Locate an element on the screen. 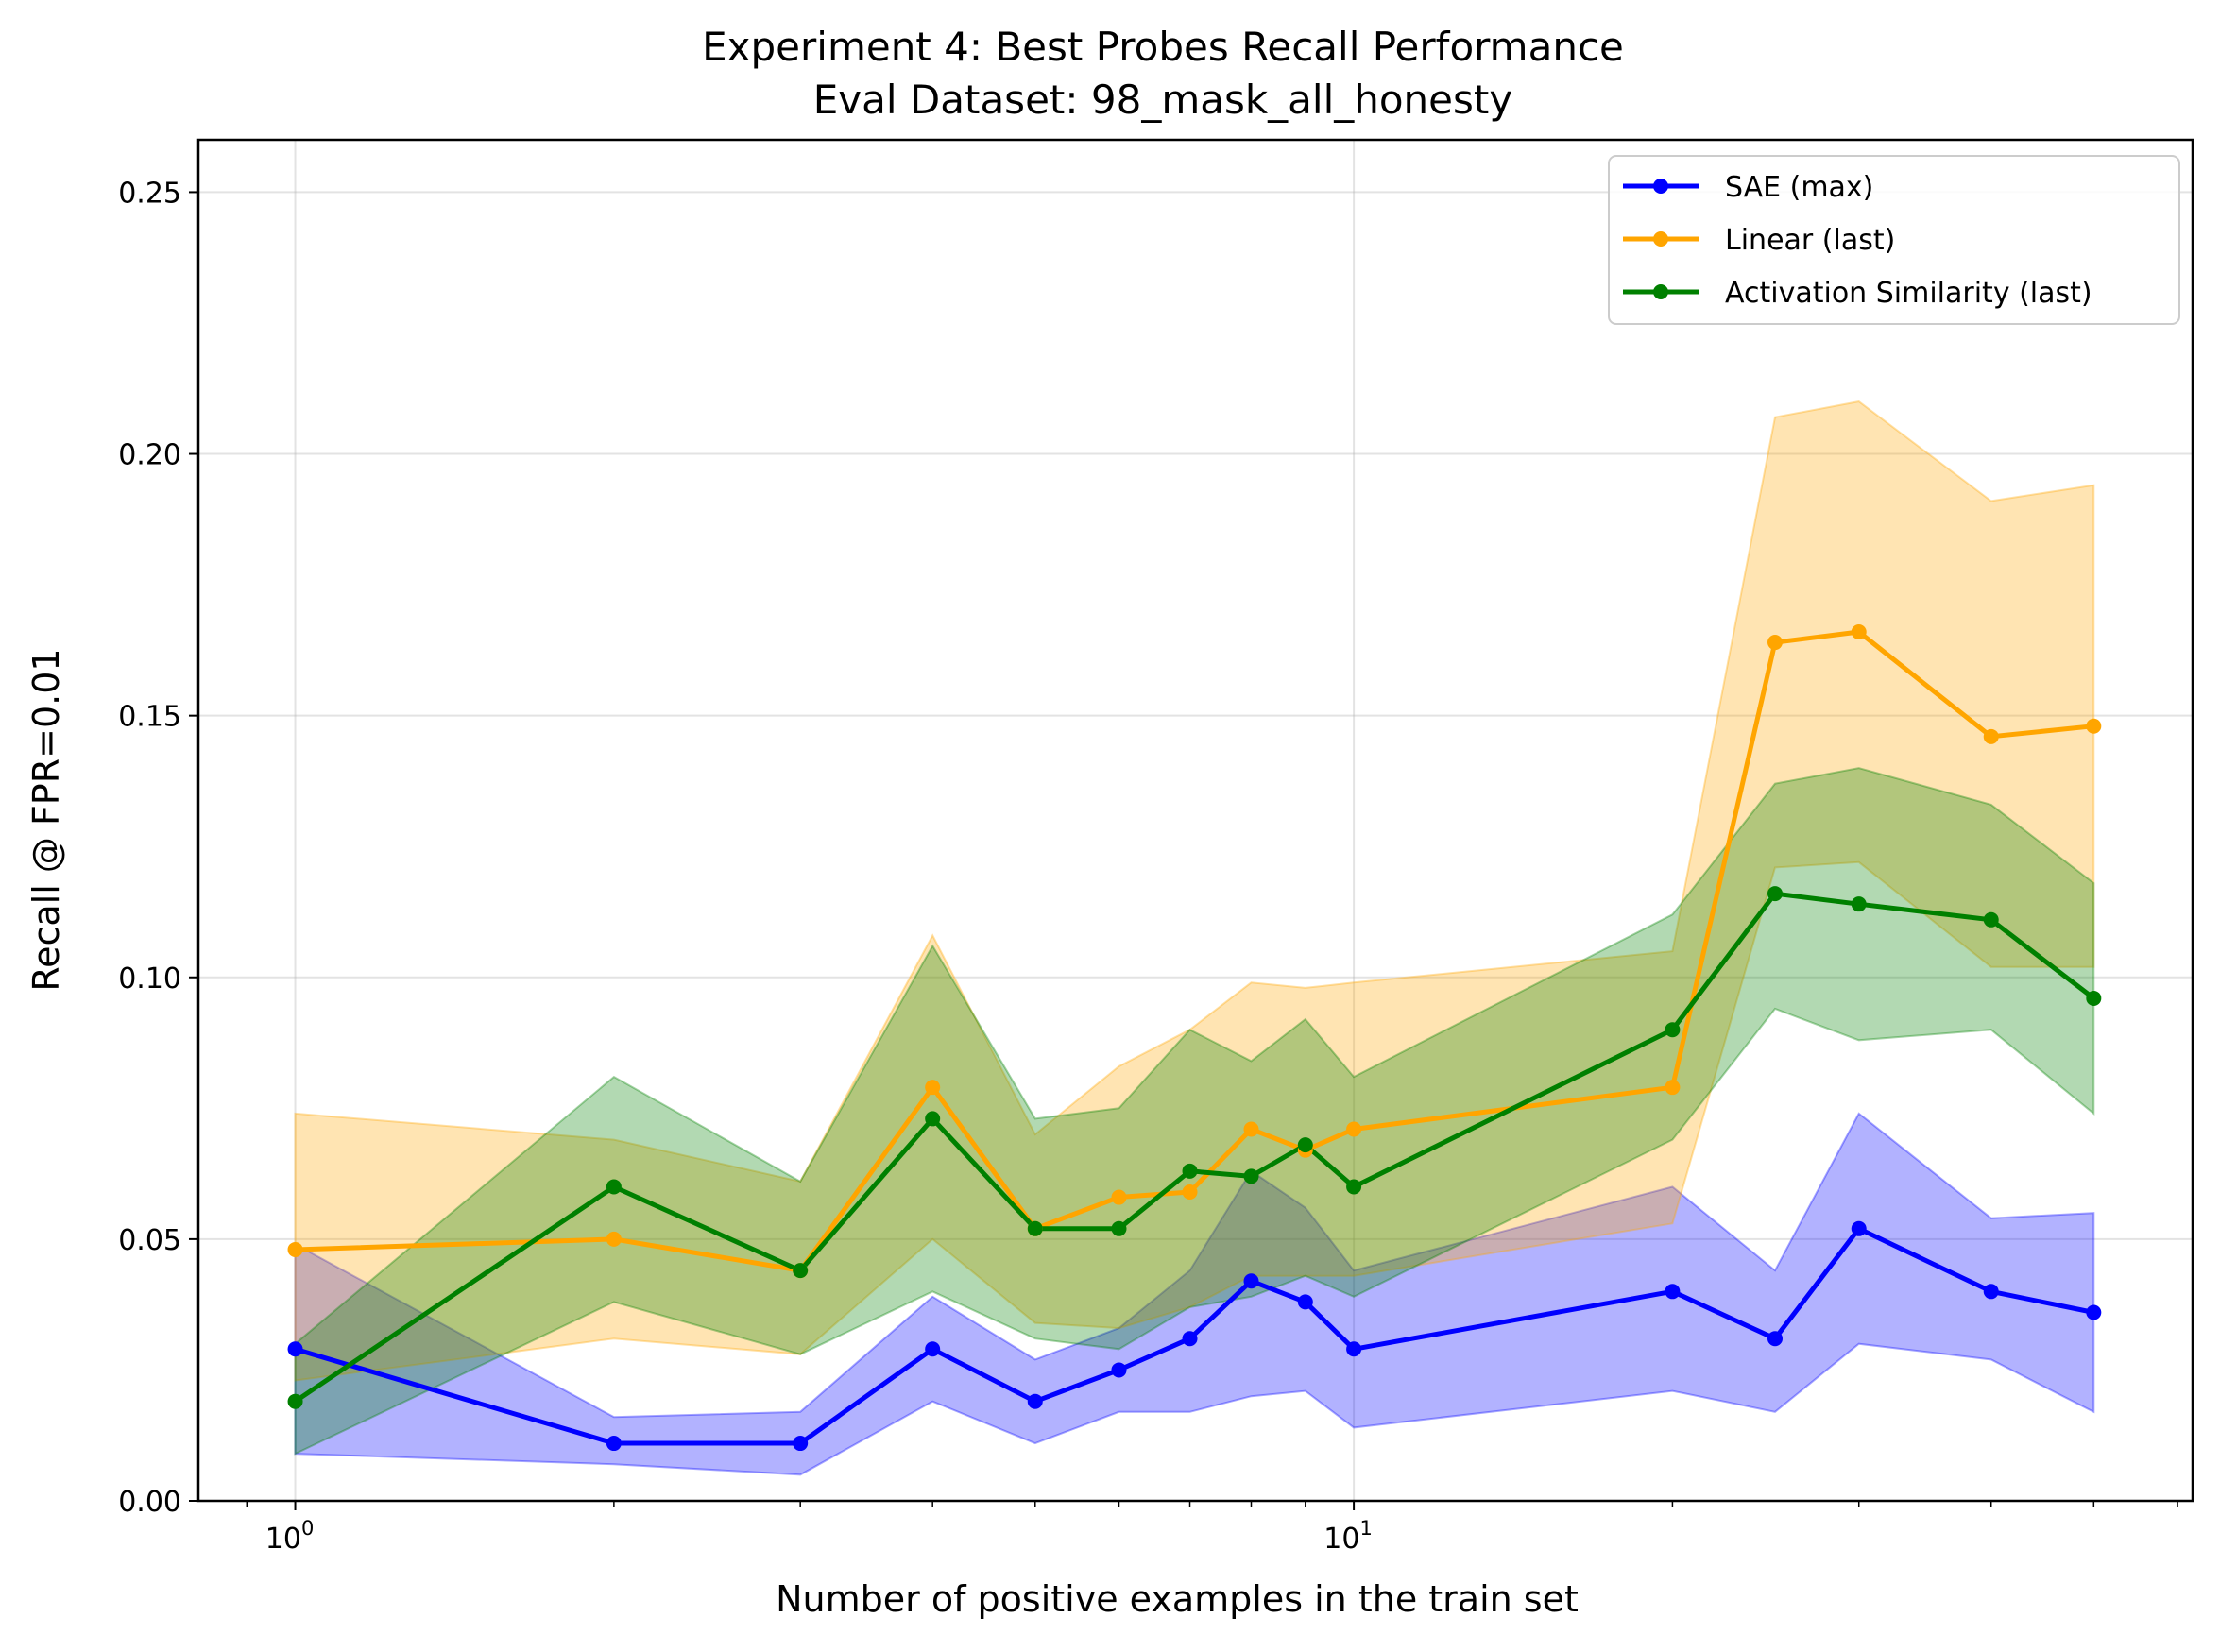 The width and height of the screenshot is (2237, 1652). legend-label: Activation Similarity (last) is located at coordinates (1908, 293).